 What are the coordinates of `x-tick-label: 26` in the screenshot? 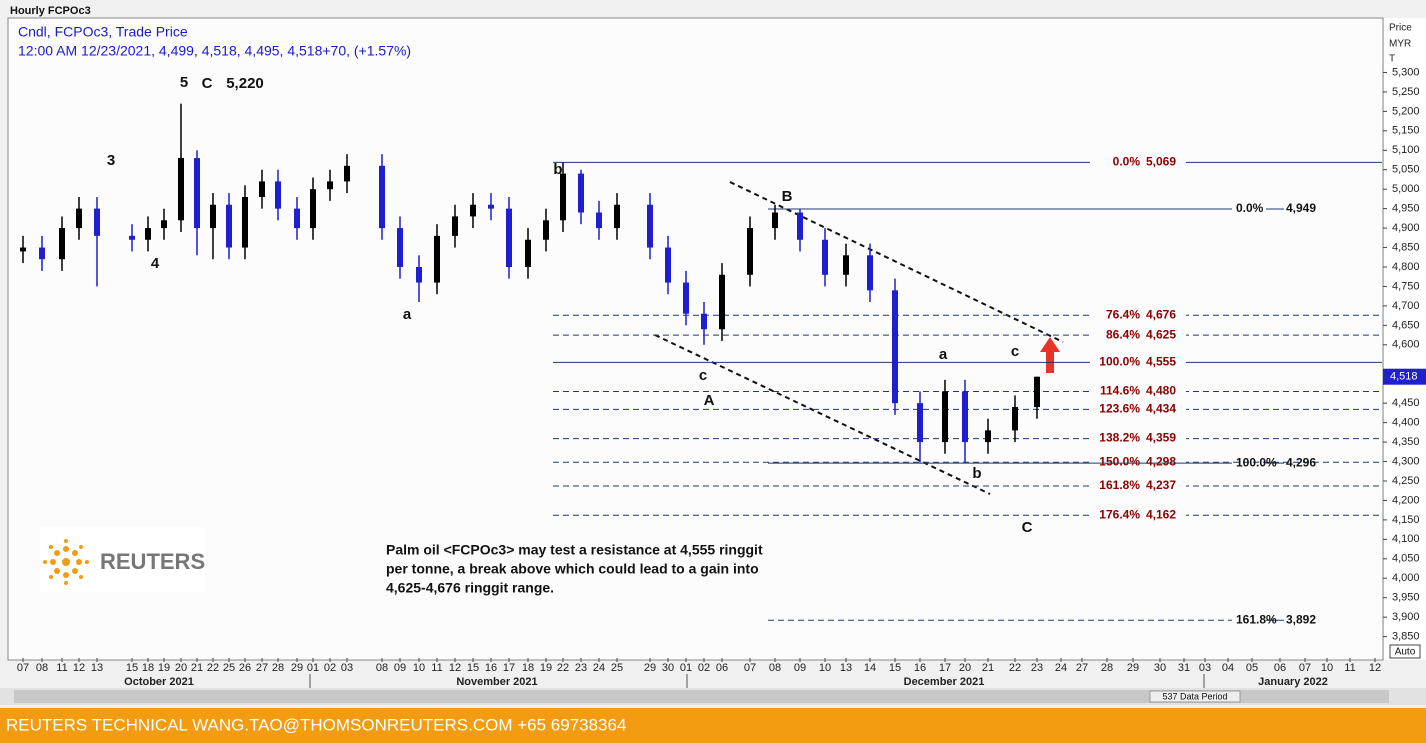 It's located at (245, 668).